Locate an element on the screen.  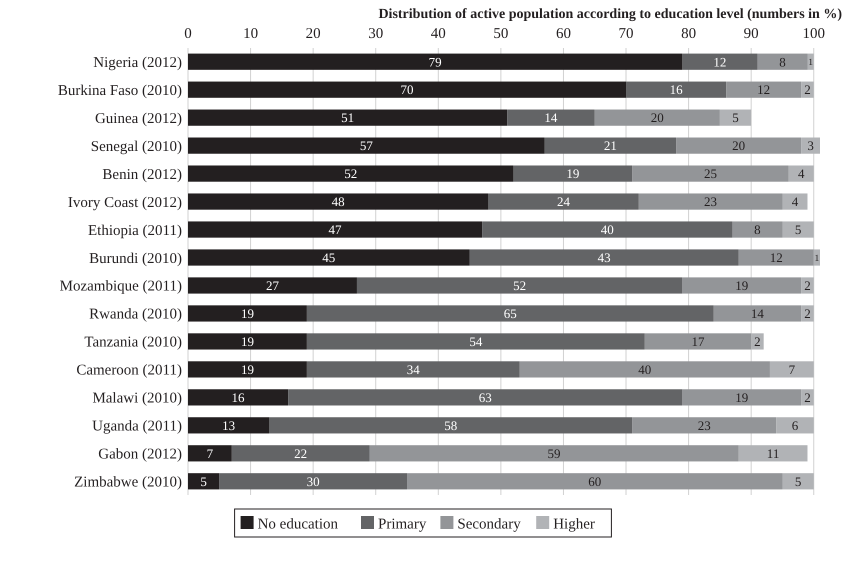
data-label: 51 is located at coordinates (347, 118).